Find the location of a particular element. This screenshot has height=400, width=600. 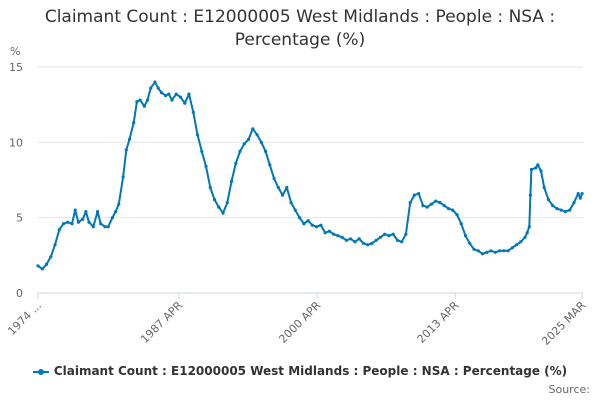

x-tick-label-1: 1987 APR is located at coordinates (161, 322).